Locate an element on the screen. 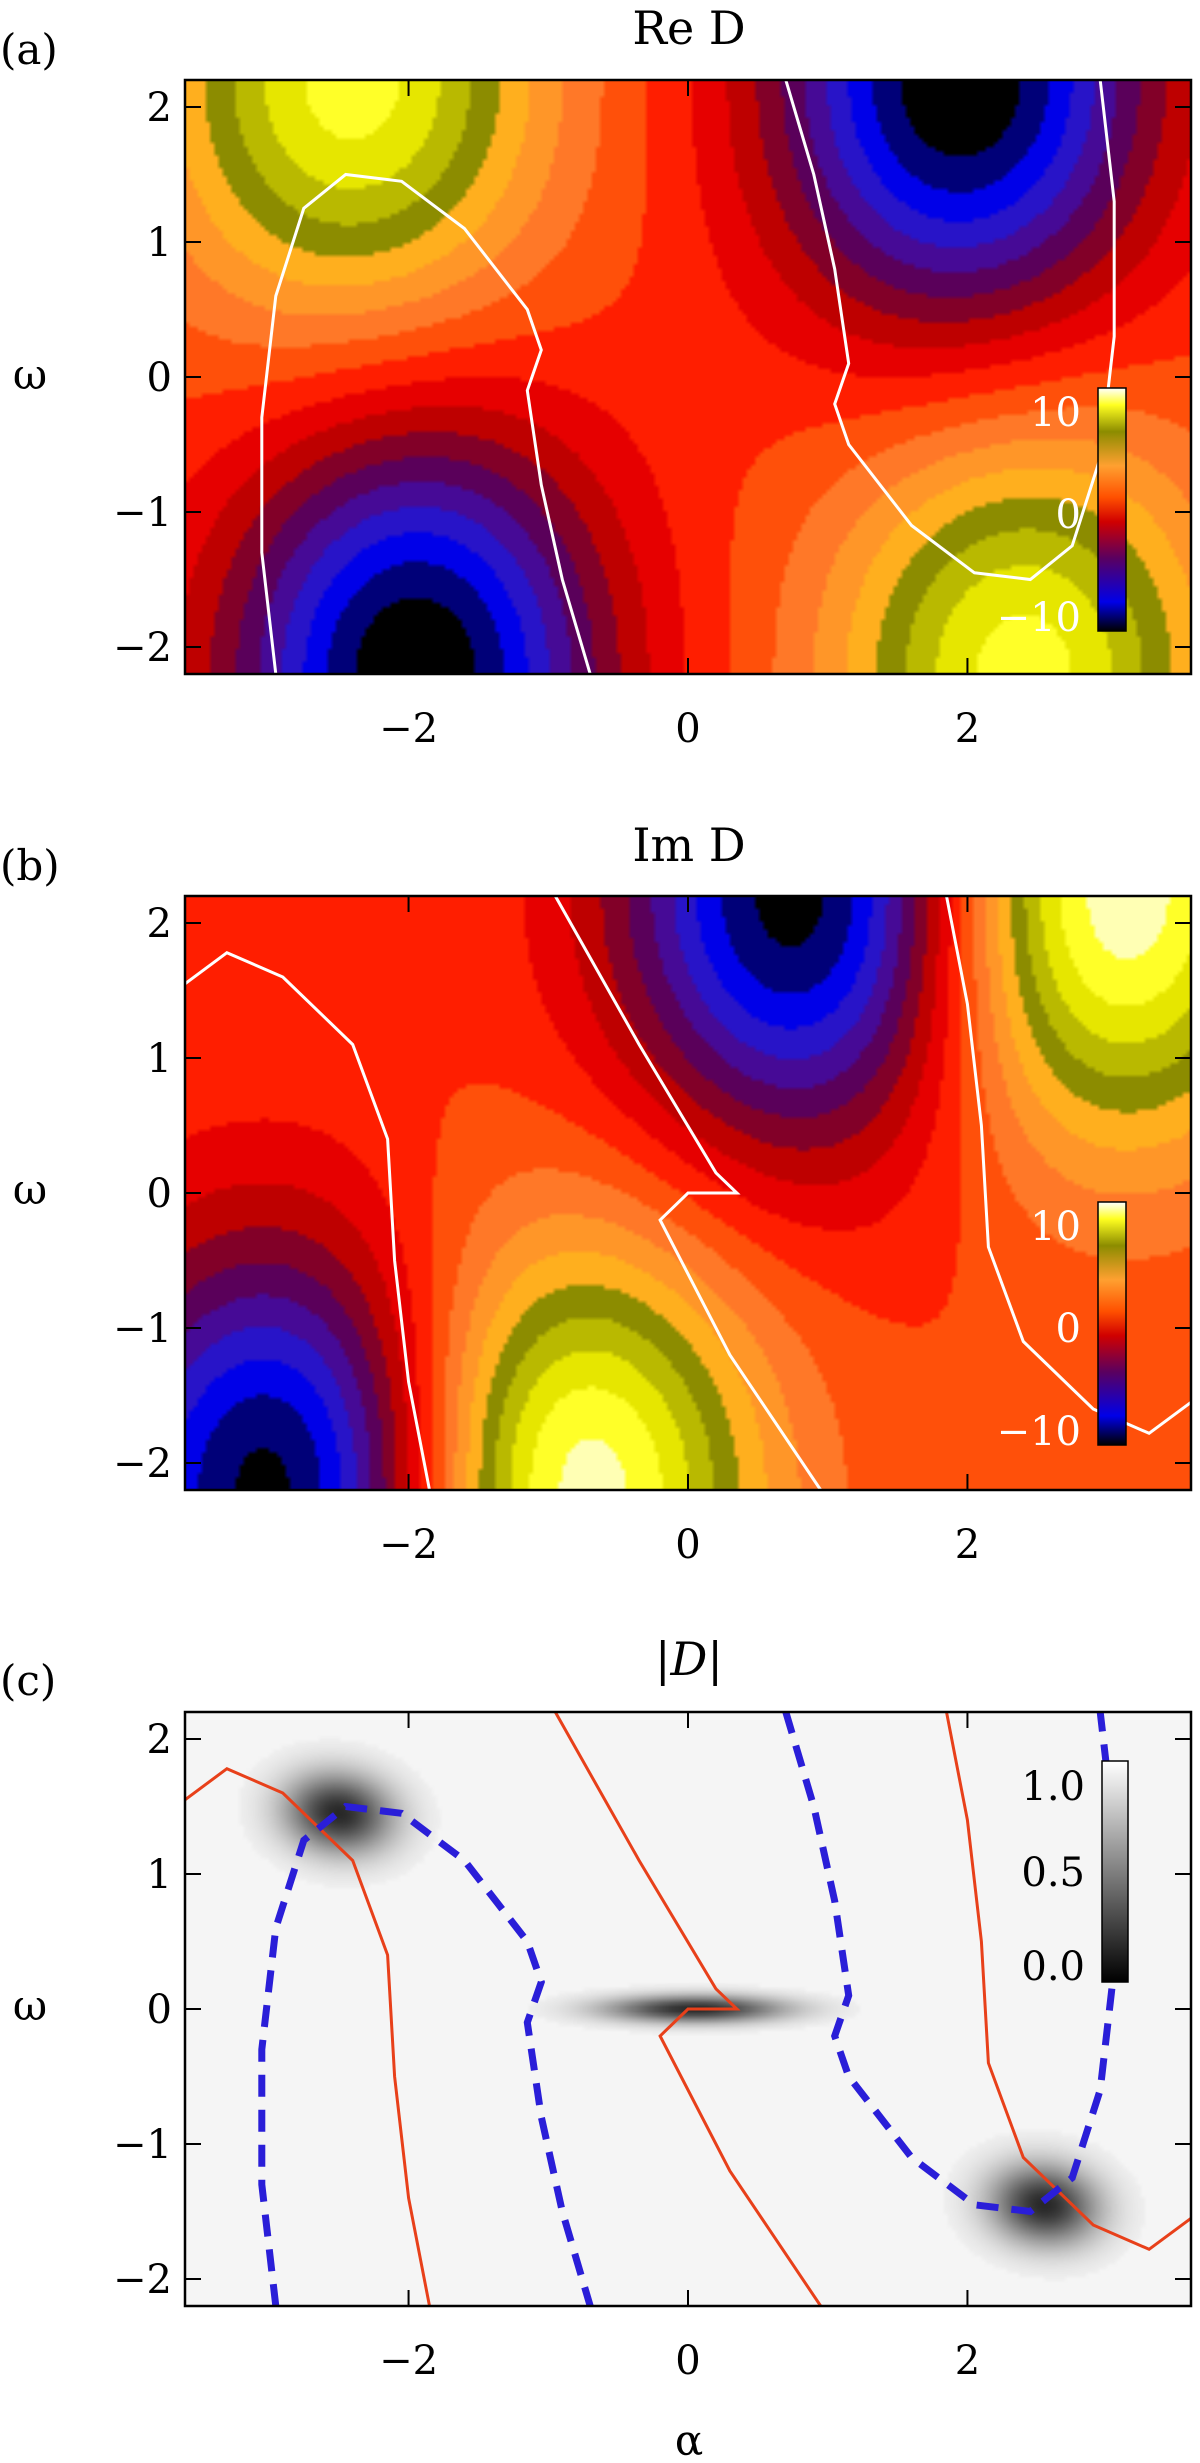 The height and width of the screenshot is (2463, 1200). panel-c-colorbar-tick-1: 1.0 is located at coordinates (1053, 1787).